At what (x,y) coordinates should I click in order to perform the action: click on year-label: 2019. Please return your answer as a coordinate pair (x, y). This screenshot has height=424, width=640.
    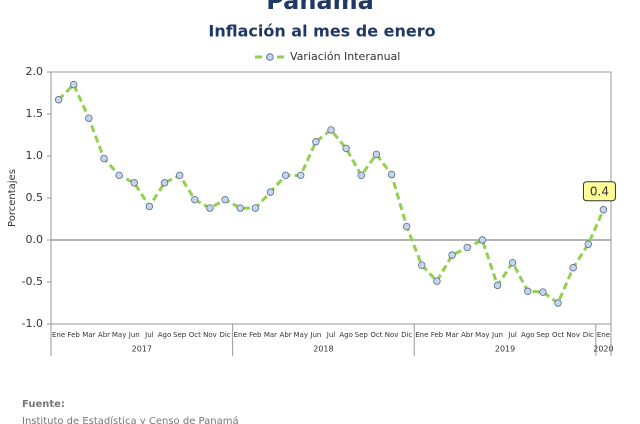
    Looking at the image, I should click on (505, 349).